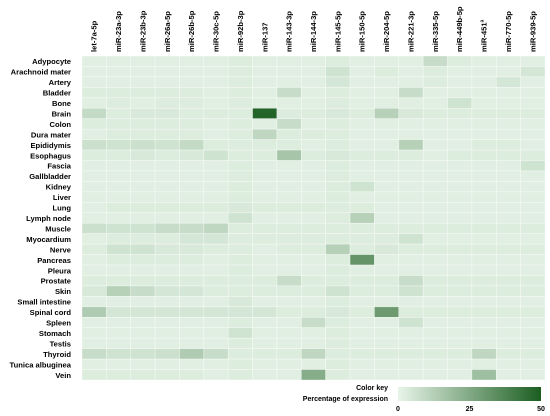  Describe the element at coordinates (41, 72) in the screenshot. I see `row-label: Arachnoid mater` at that location.